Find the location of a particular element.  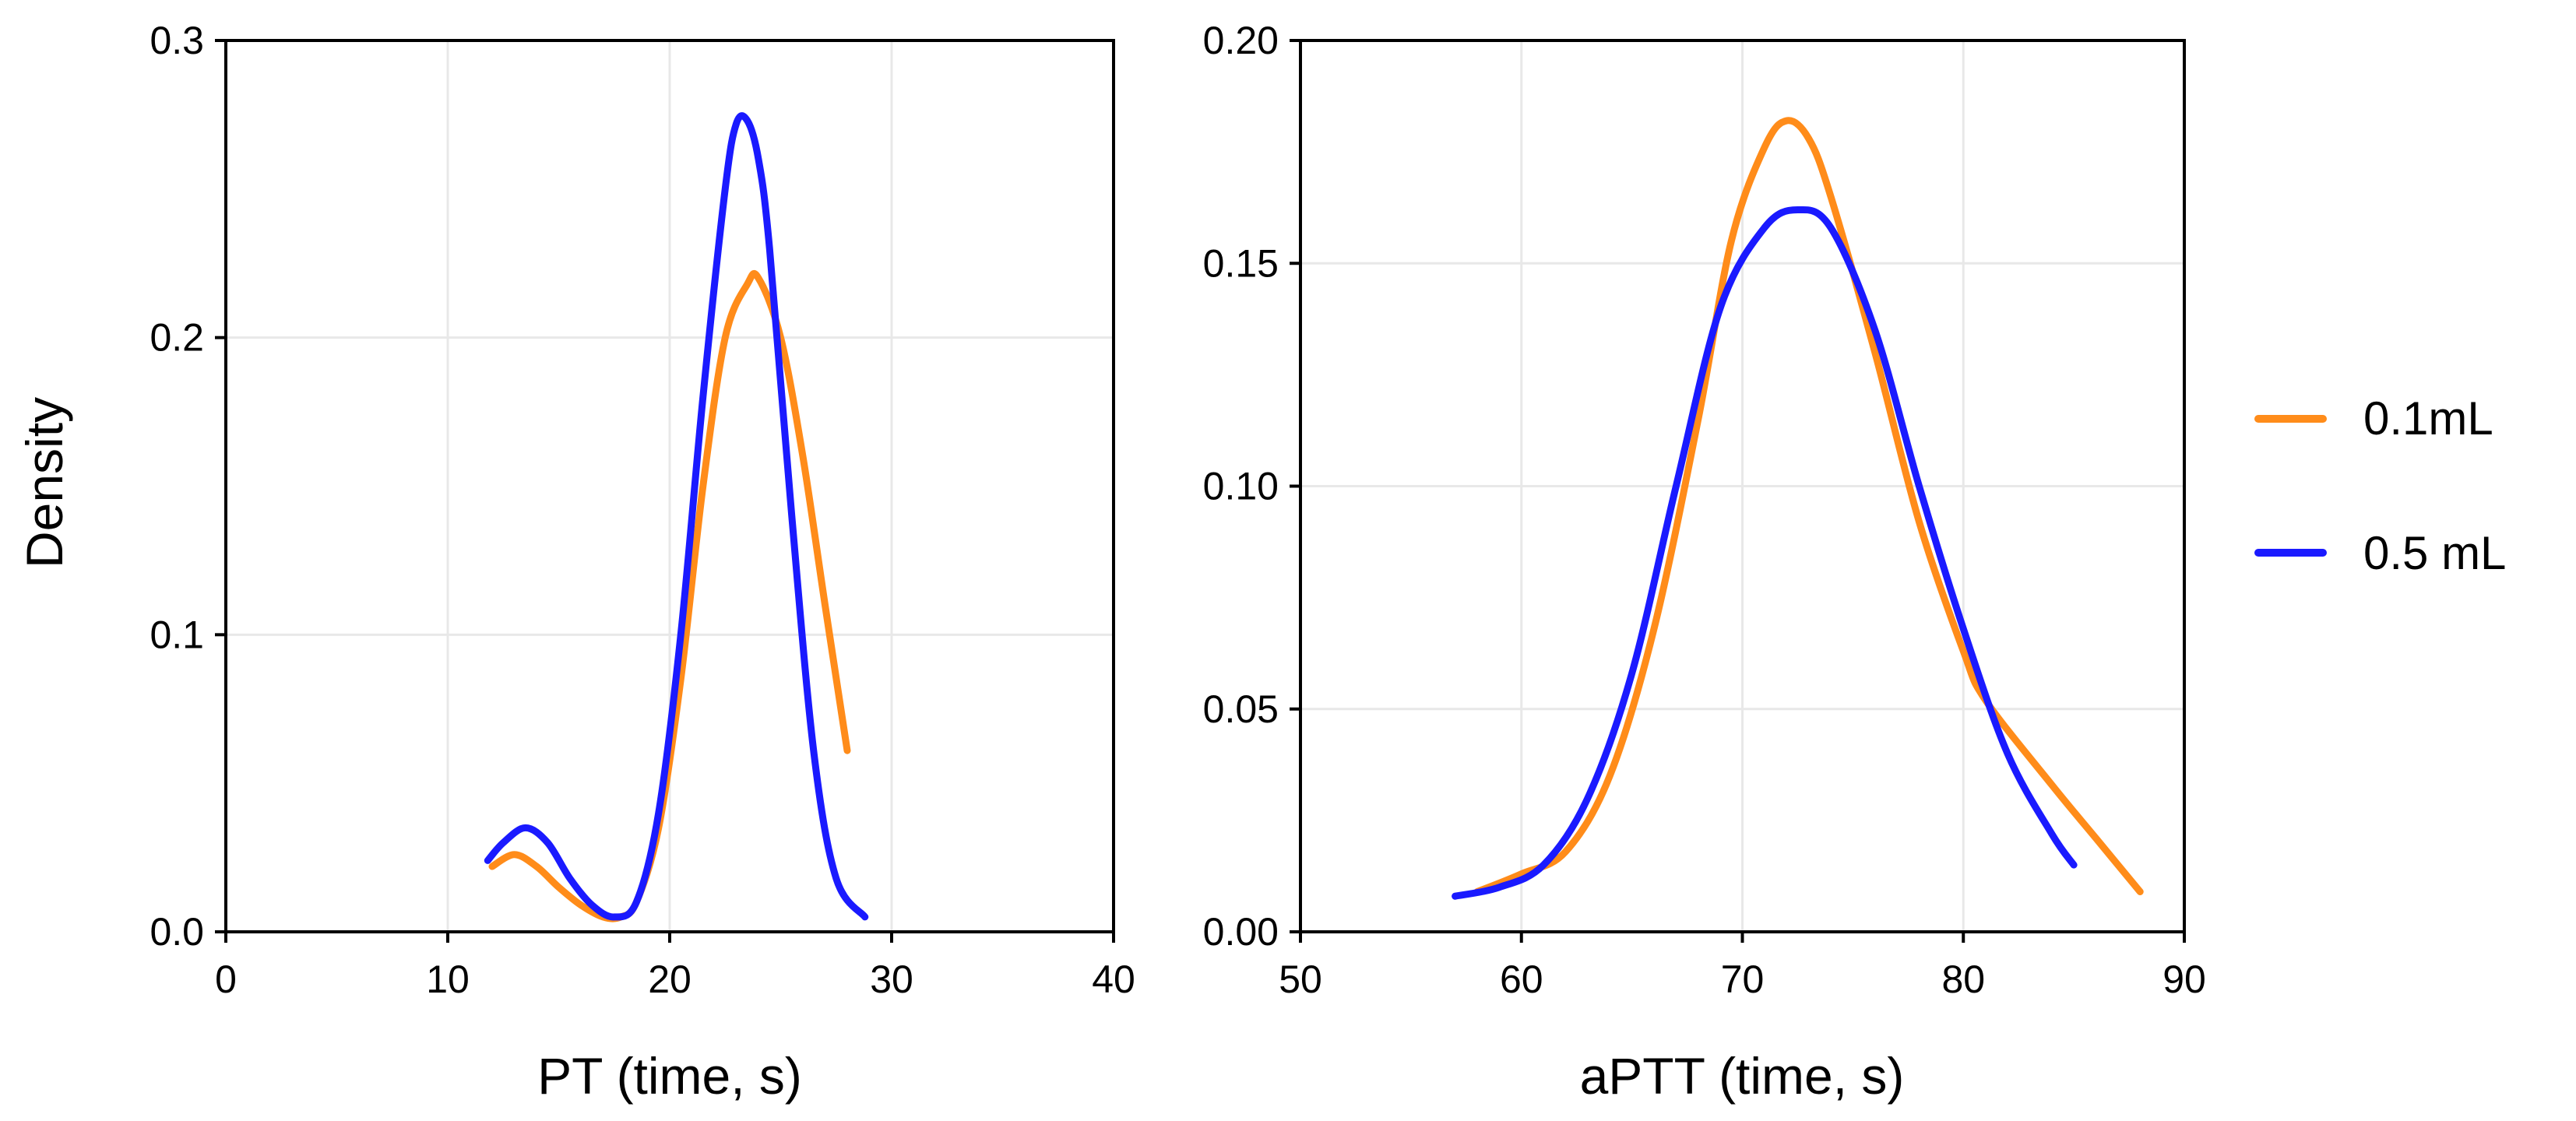

y-axis-label: Density is located at coordinates (44, 482).